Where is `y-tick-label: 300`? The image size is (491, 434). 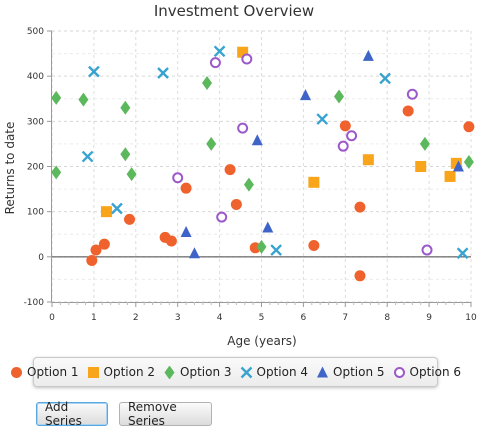 y-tick-label: 300 is located at coordinates (35, 122).